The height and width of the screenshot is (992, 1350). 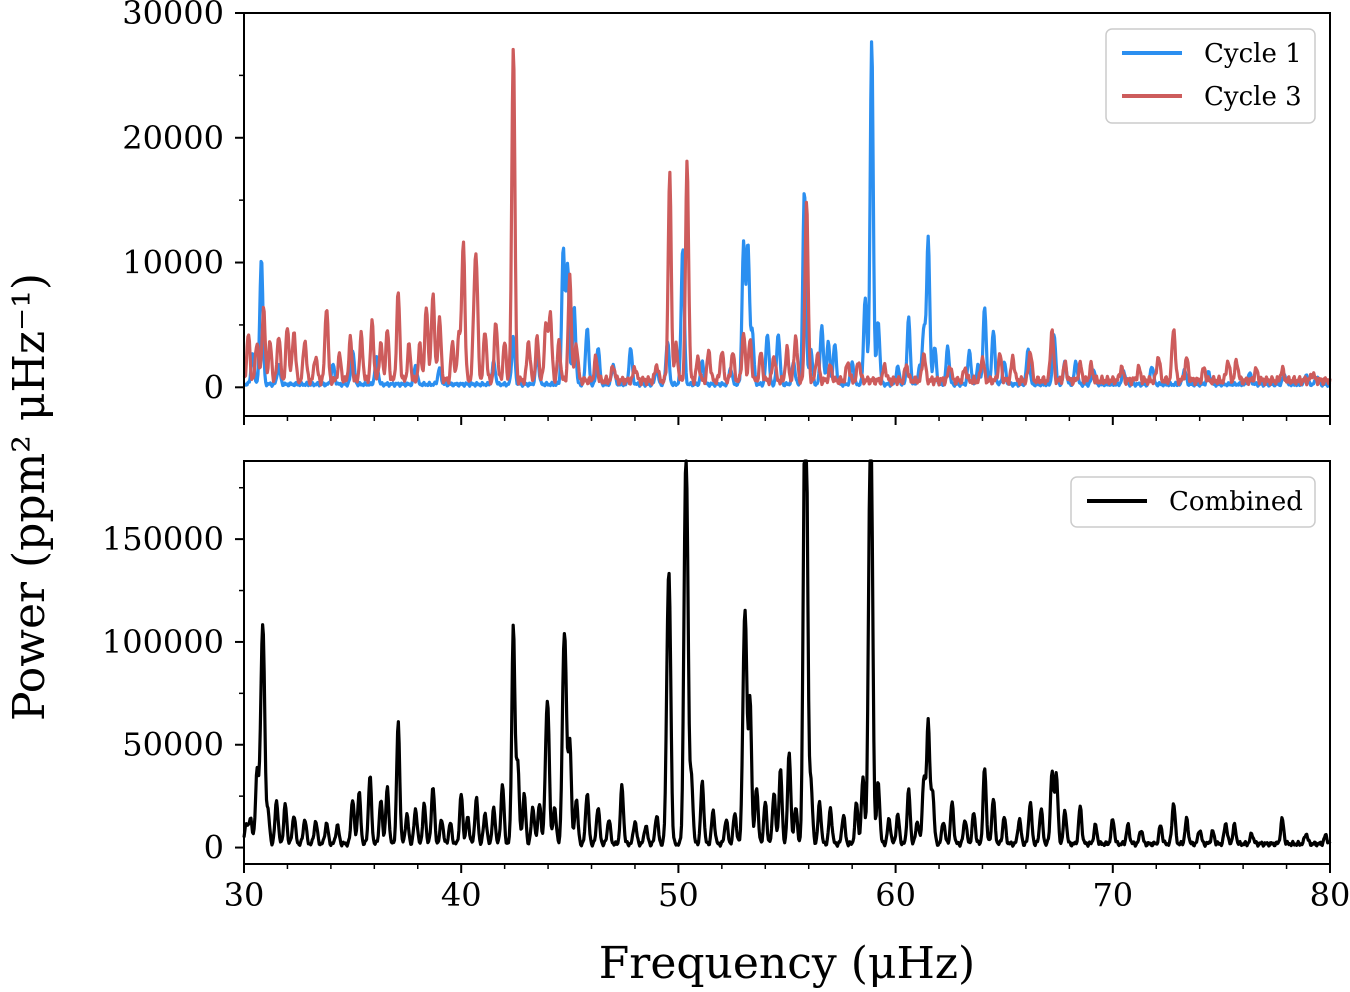 I want to click on bottom-legend-box, so click(x=1193, y=502).